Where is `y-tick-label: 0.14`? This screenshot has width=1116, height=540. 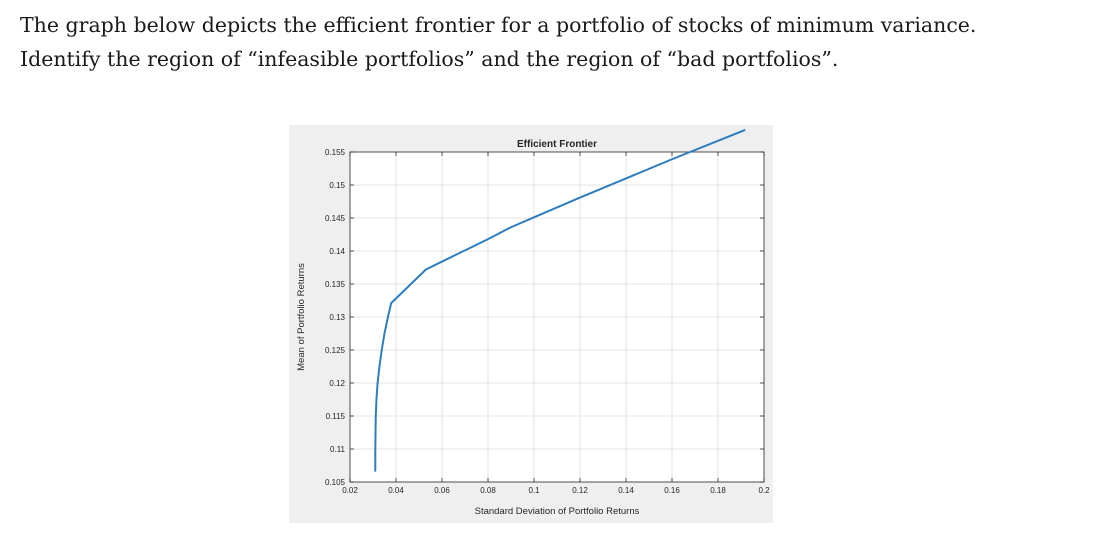 y-tick-label: 0.14 is located at coordinates (337, 251).